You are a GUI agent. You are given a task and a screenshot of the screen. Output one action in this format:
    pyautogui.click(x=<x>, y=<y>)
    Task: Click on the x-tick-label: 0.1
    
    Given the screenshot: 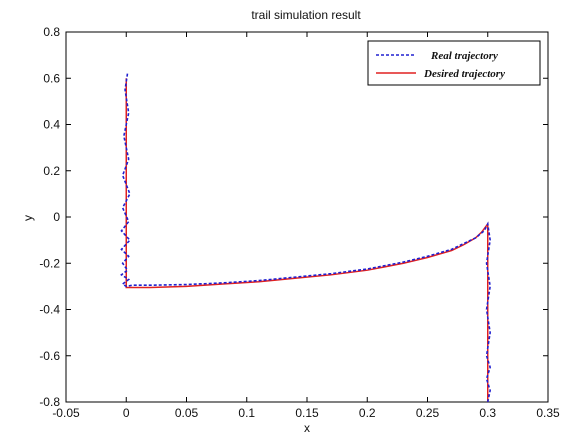 What is the action you would take?
    pyautogui.click(x=246, y=413)
    